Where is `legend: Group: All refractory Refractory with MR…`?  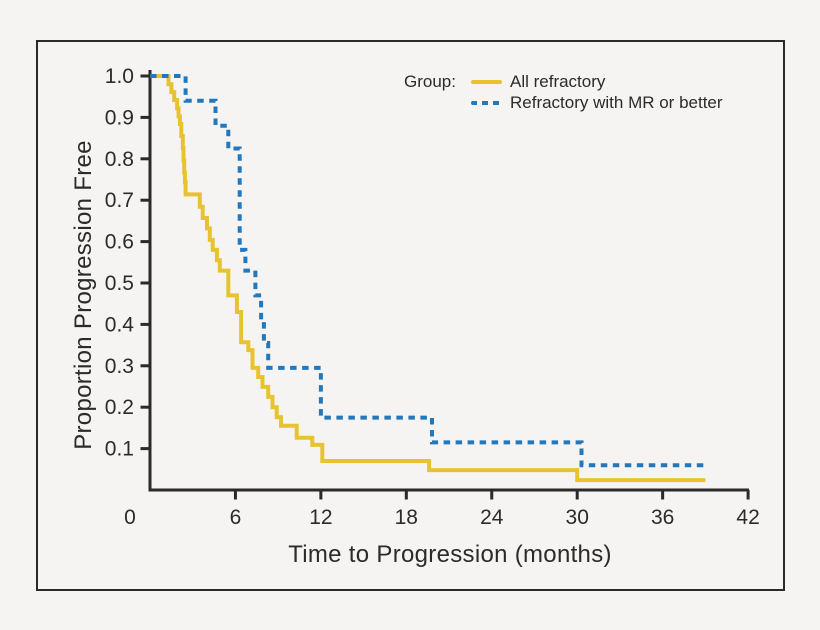
legend: Group: All refractory Refractory with MR… is located at coordinates (563, 92).